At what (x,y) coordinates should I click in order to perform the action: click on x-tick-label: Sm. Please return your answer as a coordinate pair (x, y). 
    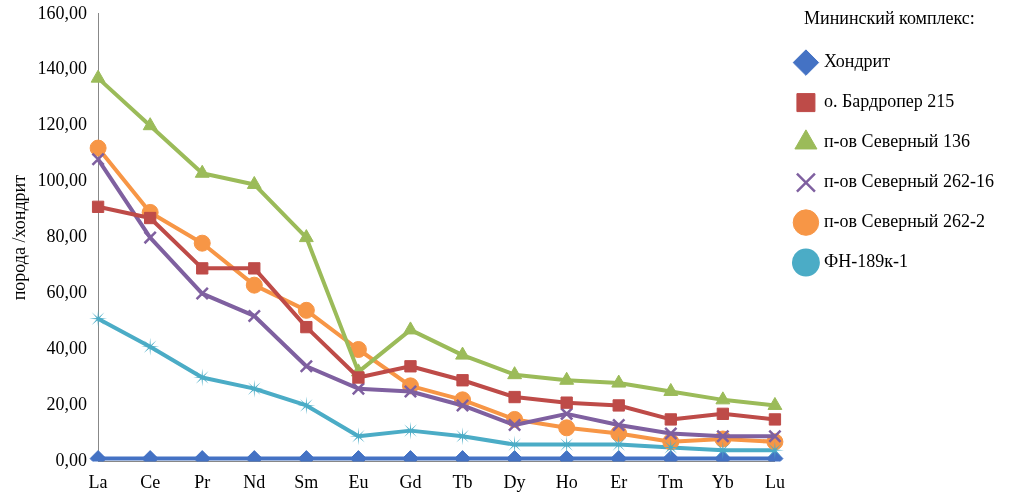
    Looking at the image, I should click on (306, 481).